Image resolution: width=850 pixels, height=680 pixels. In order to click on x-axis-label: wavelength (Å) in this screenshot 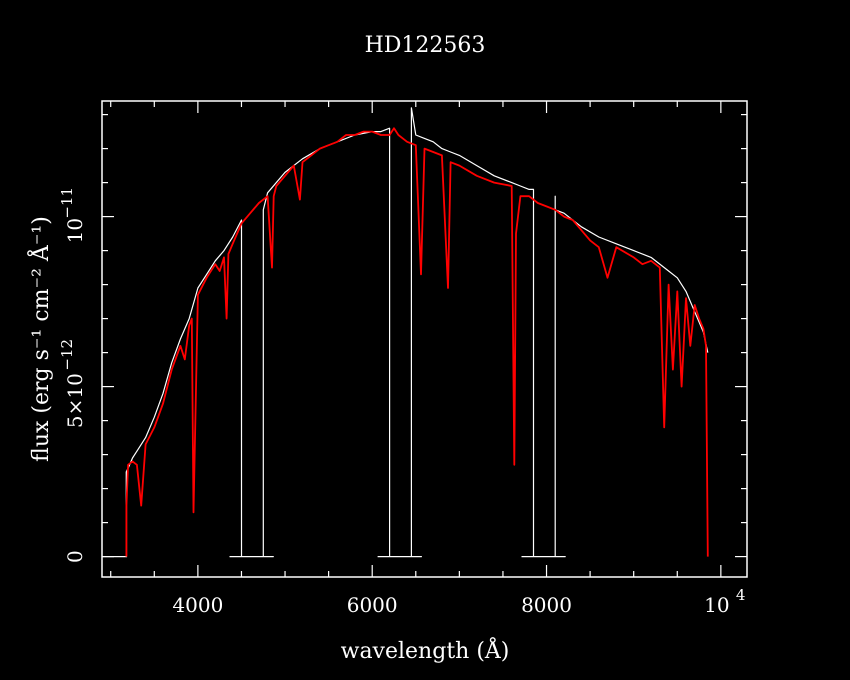, I will do `click(425, 650)`.